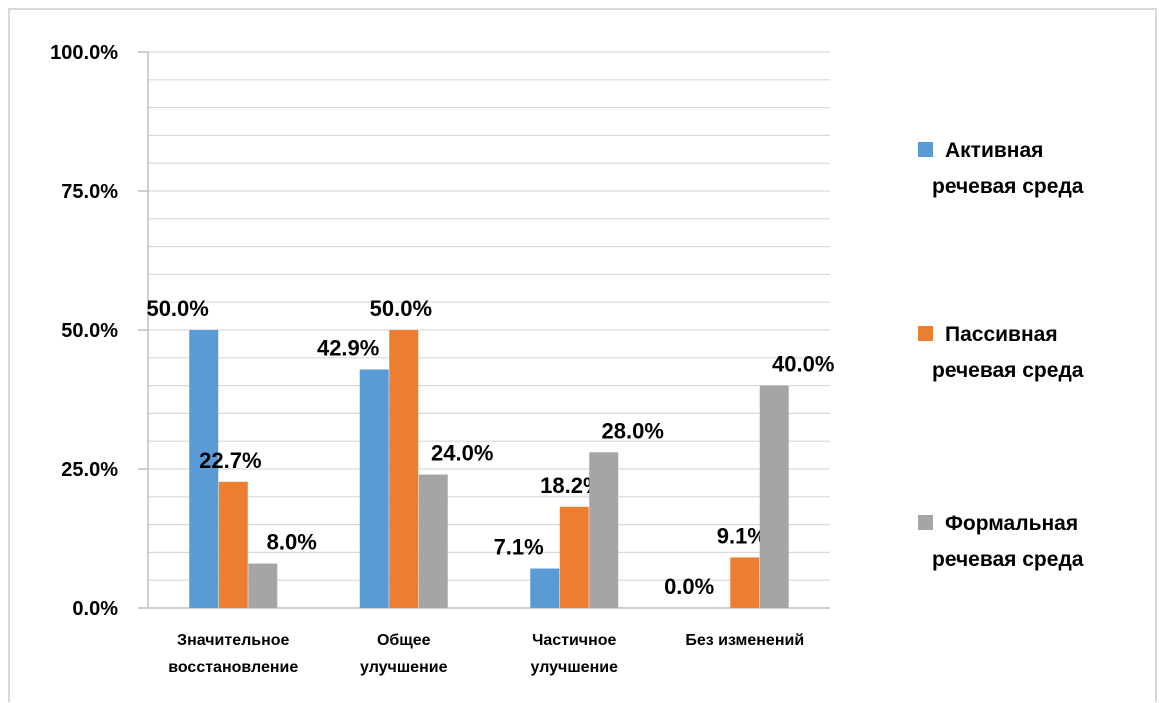 The height and width of the screenshot is (703, 1159). Describe the element at coordinates (233, 640) in the screenshot. I see `x-category-label: Значительное` at that location.